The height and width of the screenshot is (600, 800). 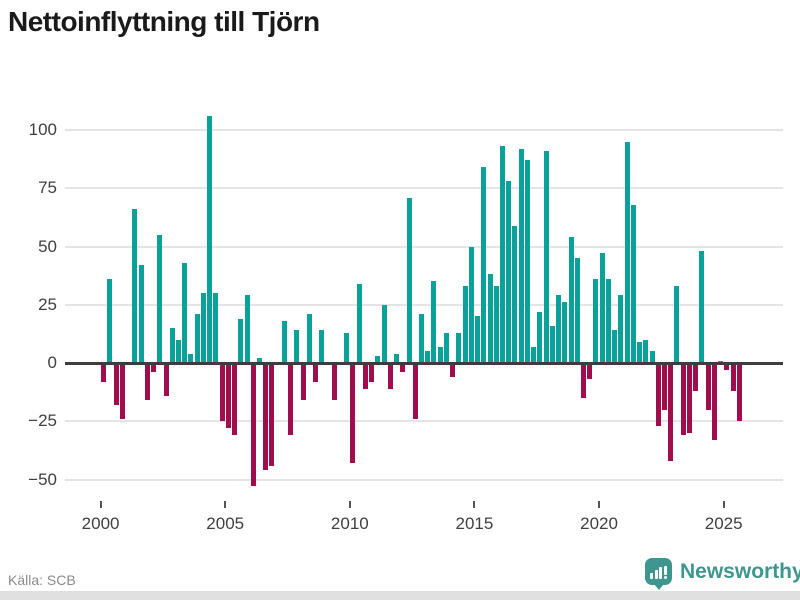 What do you see at coordinates (683, 399) in the screenshot?
I see `bar-2023-Q2` at bounding box center [683, 399].